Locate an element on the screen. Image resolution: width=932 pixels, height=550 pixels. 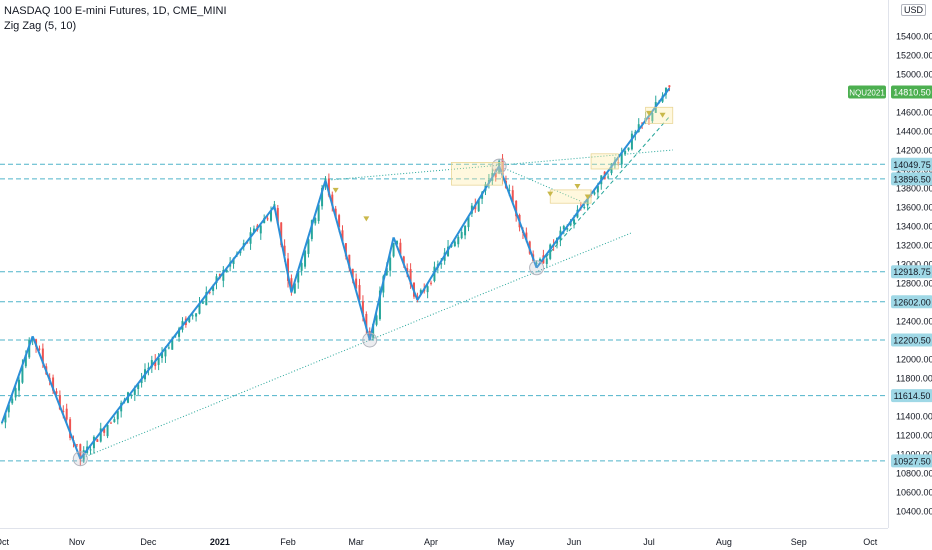
time-tick-label: May is located at coordinates (506, 542).